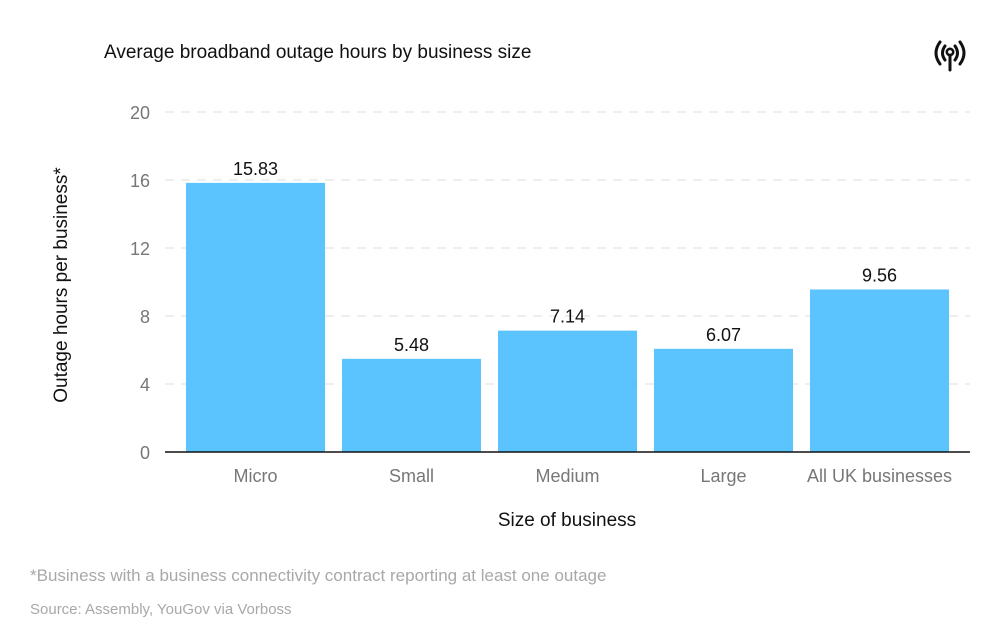 The width and height of the screenshot is (1000, 641). I want to click on data-label: 9.56, so click(879, 275).